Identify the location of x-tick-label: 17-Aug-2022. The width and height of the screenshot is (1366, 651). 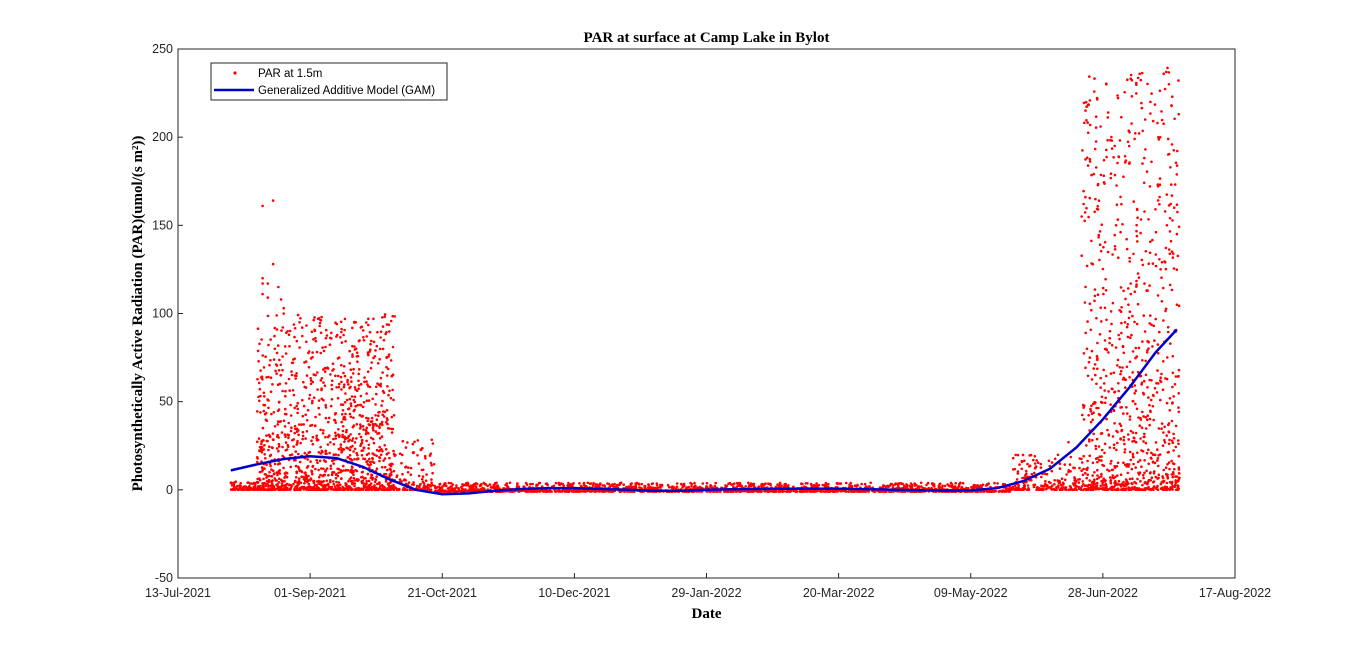
(1235, 593).